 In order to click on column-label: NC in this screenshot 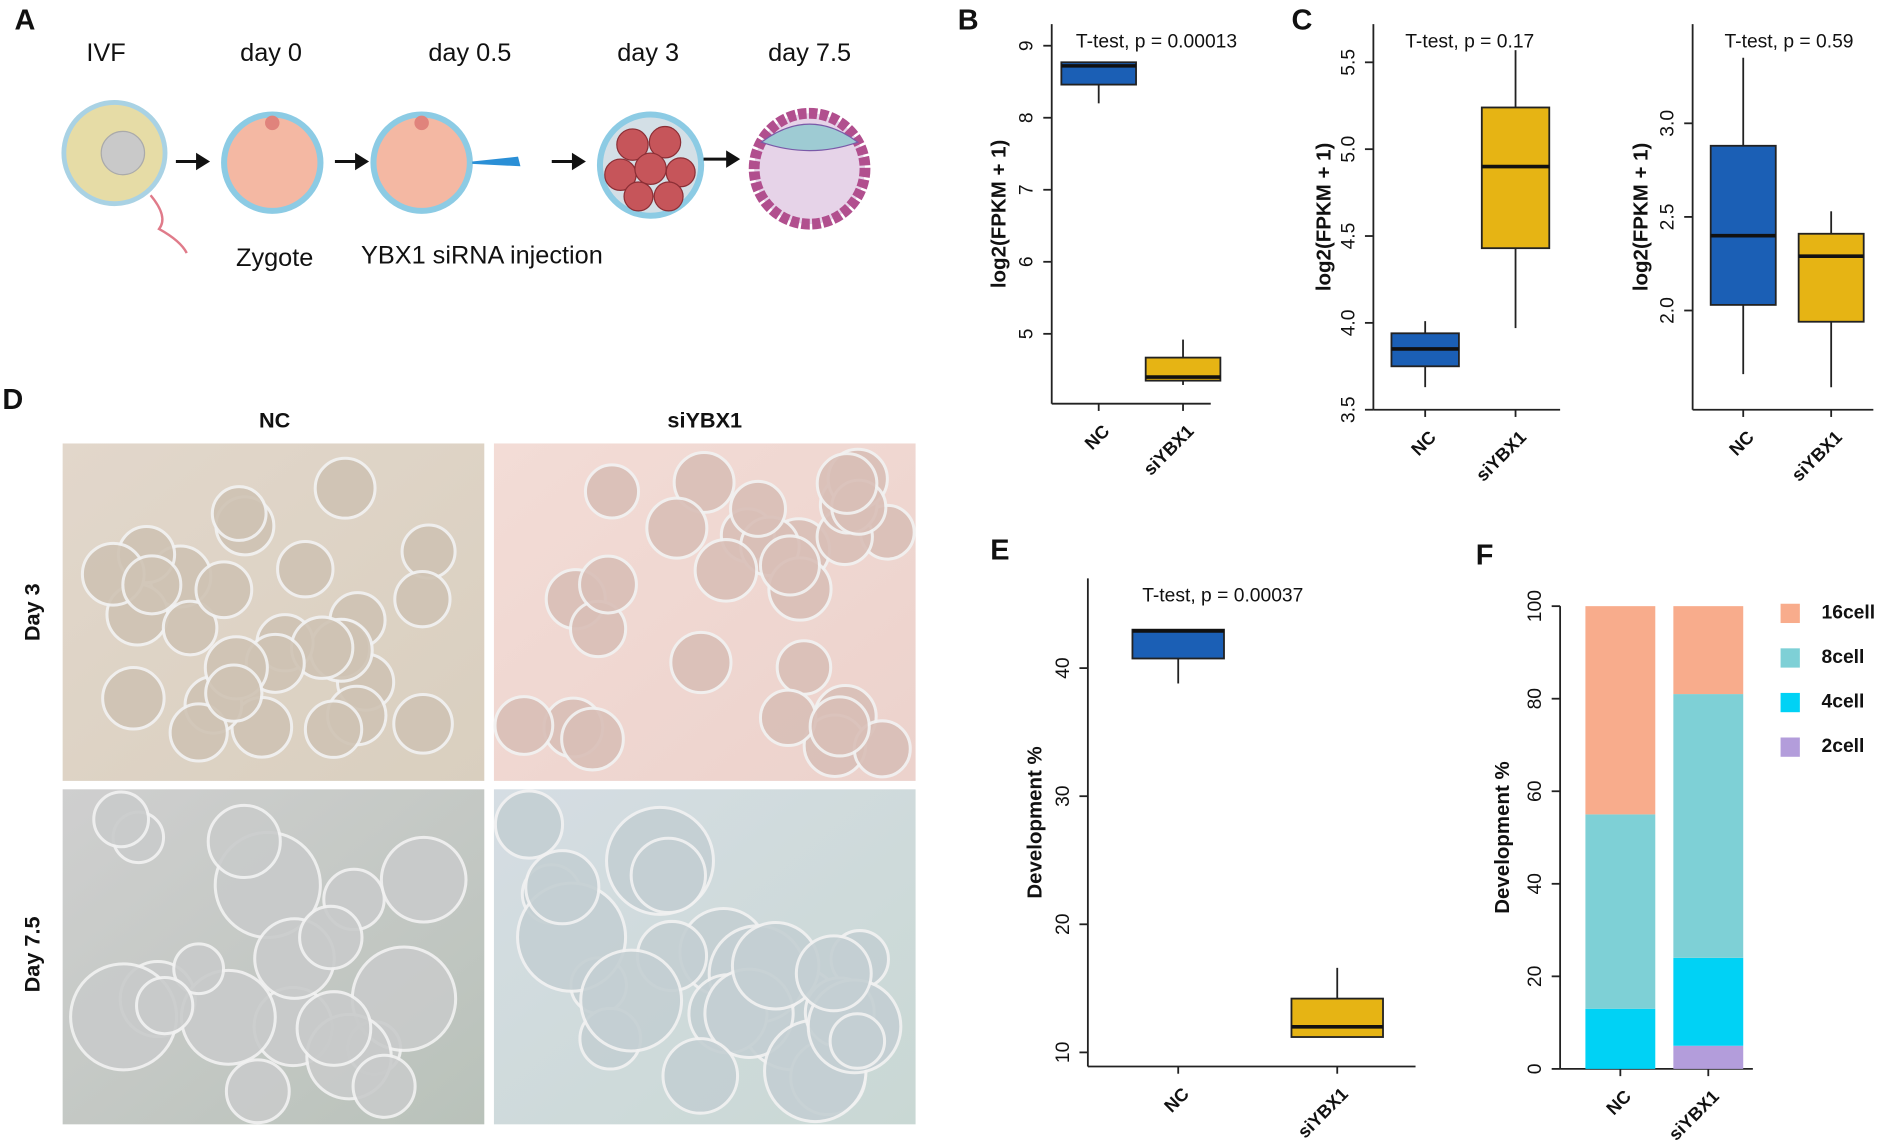, I will do `click(275, 420)`.